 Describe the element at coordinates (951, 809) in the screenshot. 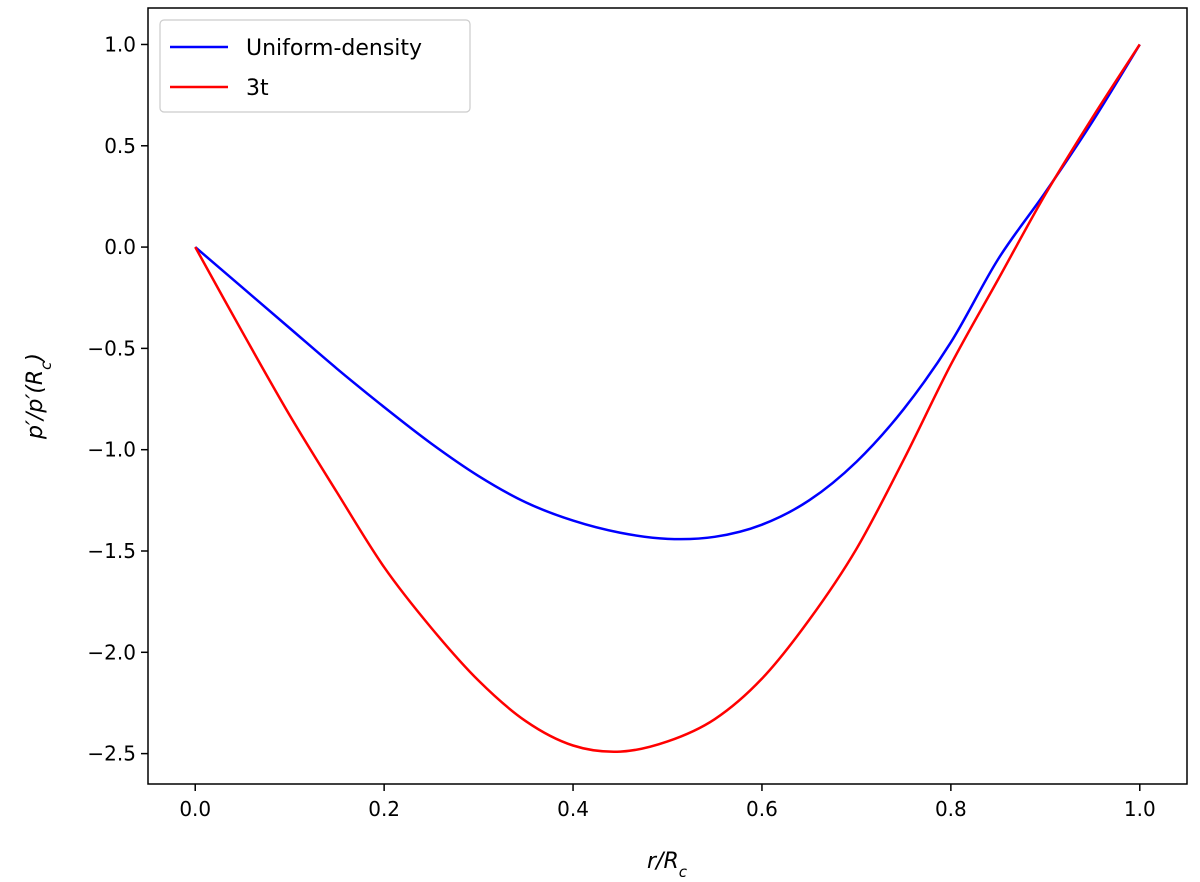

I see `x-tick-label: 0.8` at that location.